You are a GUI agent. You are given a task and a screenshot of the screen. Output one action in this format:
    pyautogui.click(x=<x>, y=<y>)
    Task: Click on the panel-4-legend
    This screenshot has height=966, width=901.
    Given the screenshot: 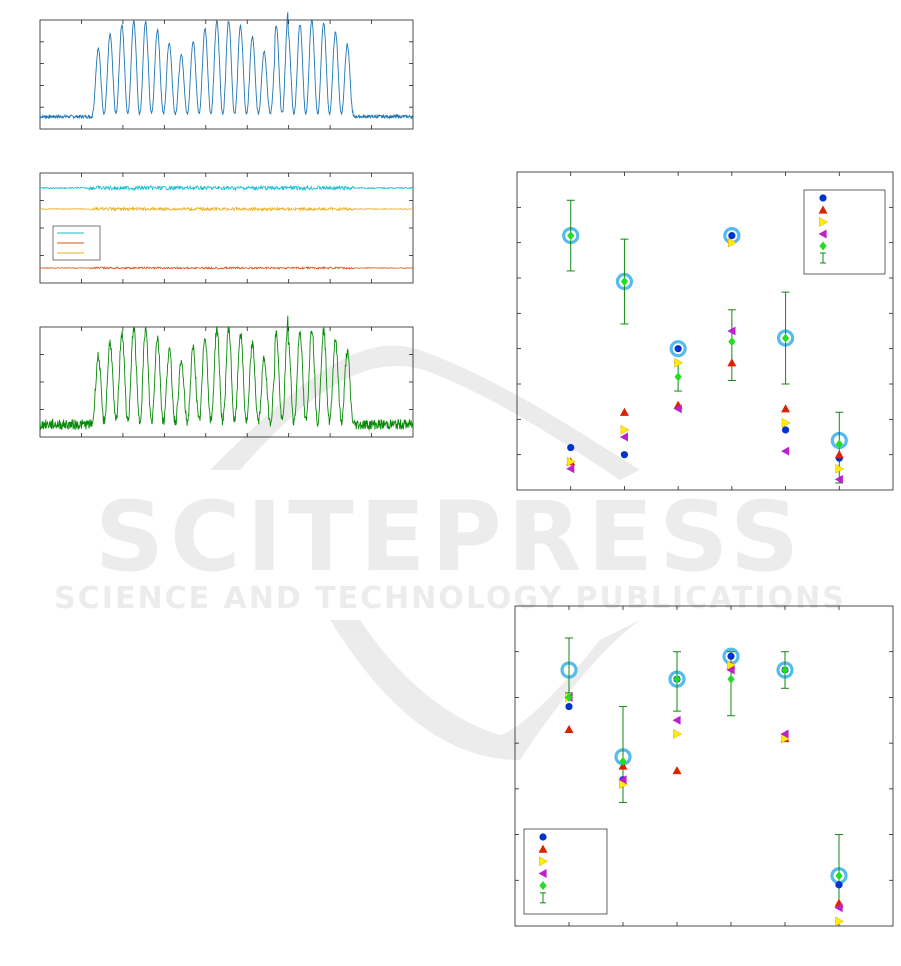 What is the action you would take?
    pyautogui.click(x=844, y=232)
    